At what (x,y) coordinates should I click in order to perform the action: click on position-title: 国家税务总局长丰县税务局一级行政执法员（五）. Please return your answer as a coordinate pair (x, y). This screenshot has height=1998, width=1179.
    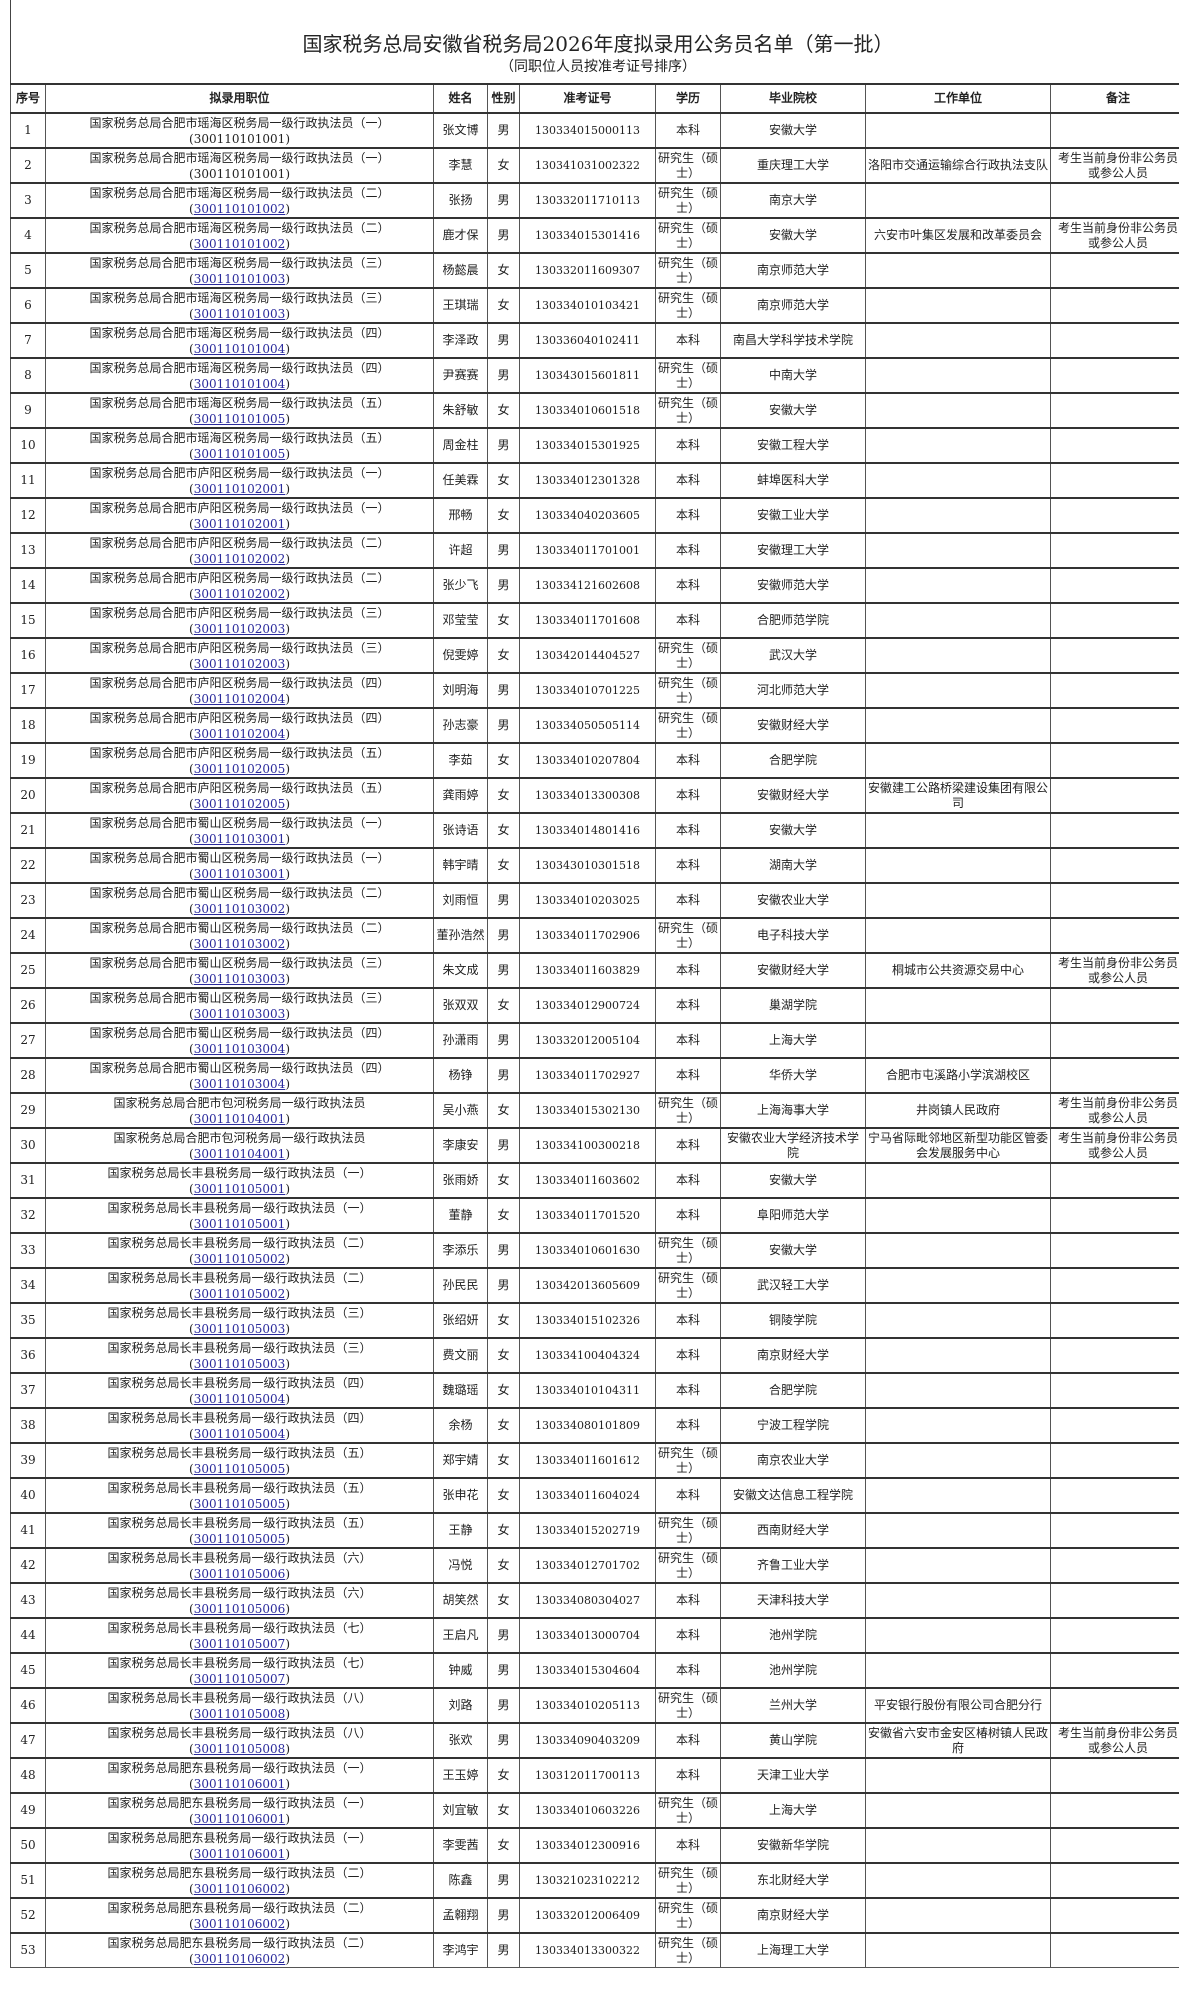
    Looking at the image, I should click on (239, 1522).